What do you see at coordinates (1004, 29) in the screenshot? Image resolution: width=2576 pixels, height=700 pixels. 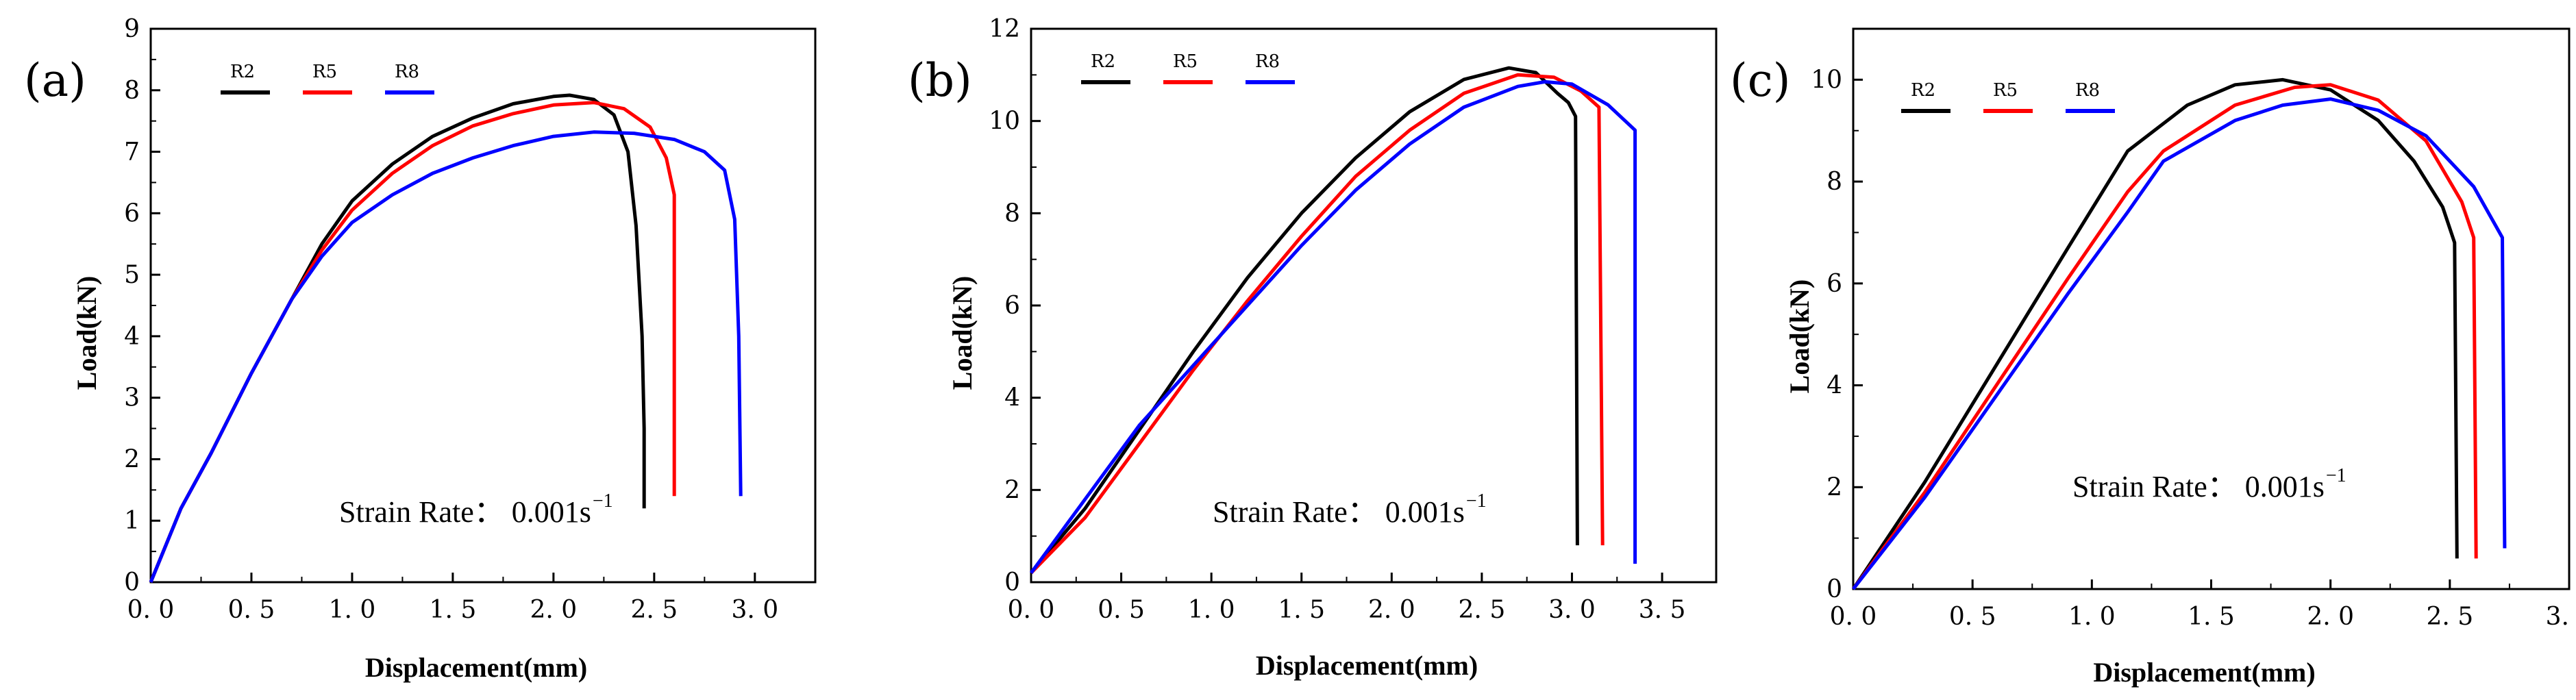 I see `y-tick-label: 12` at bounding box center [1004, 29].